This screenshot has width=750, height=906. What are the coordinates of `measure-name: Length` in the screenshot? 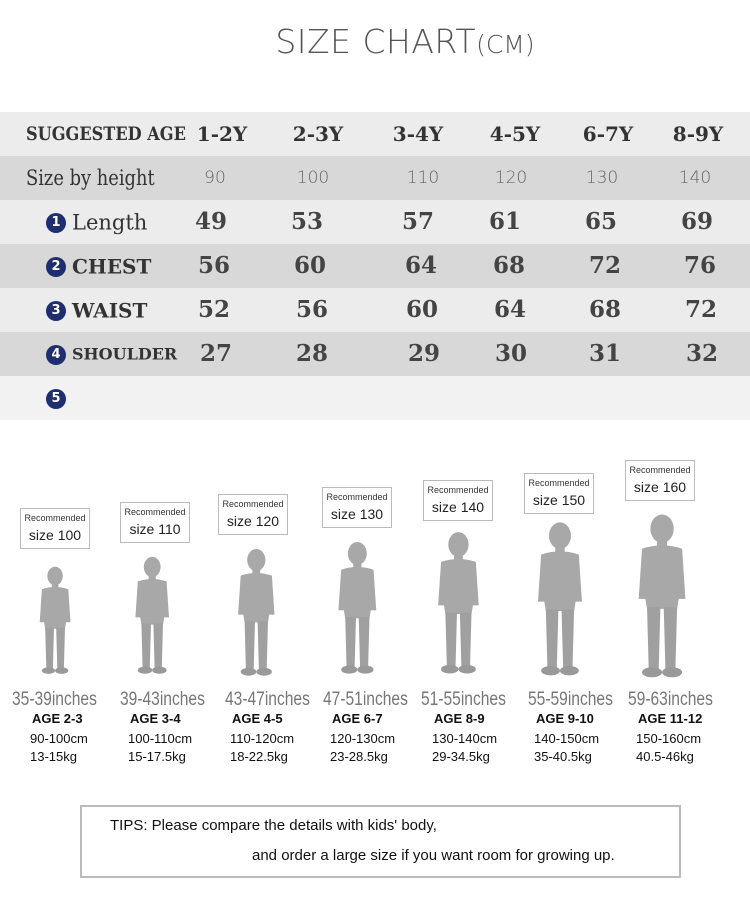 It's located at (110, 222).